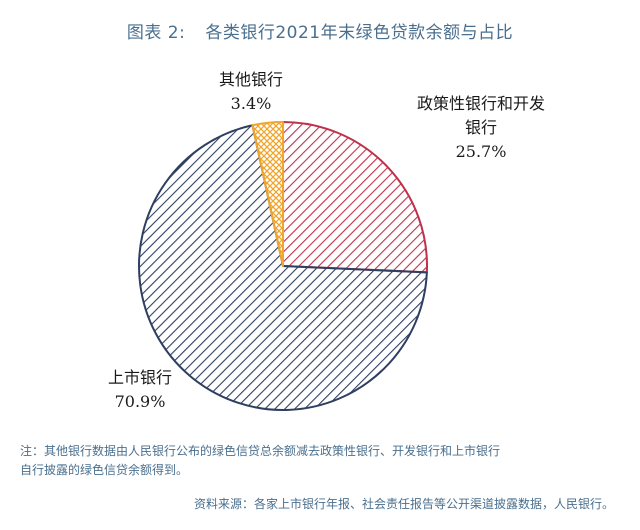  What do you see at coordinates (139, 377) in the screenshot?
I see `slice-label-line: 上市银行` at bounding box center [139, 377].